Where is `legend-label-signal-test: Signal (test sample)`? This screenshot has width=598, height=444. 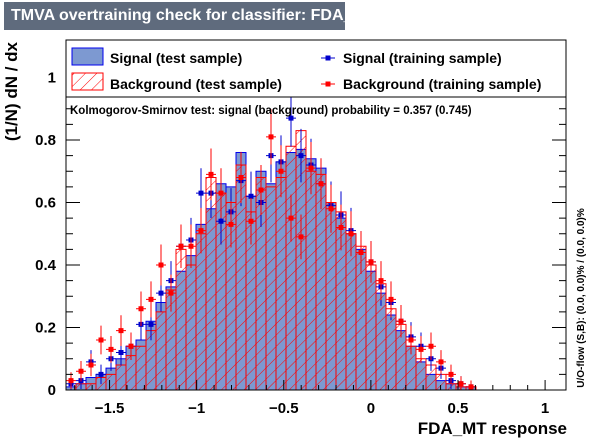 legend-label-signal-test: Signal (test sample) is located at coordinates (176, 58).